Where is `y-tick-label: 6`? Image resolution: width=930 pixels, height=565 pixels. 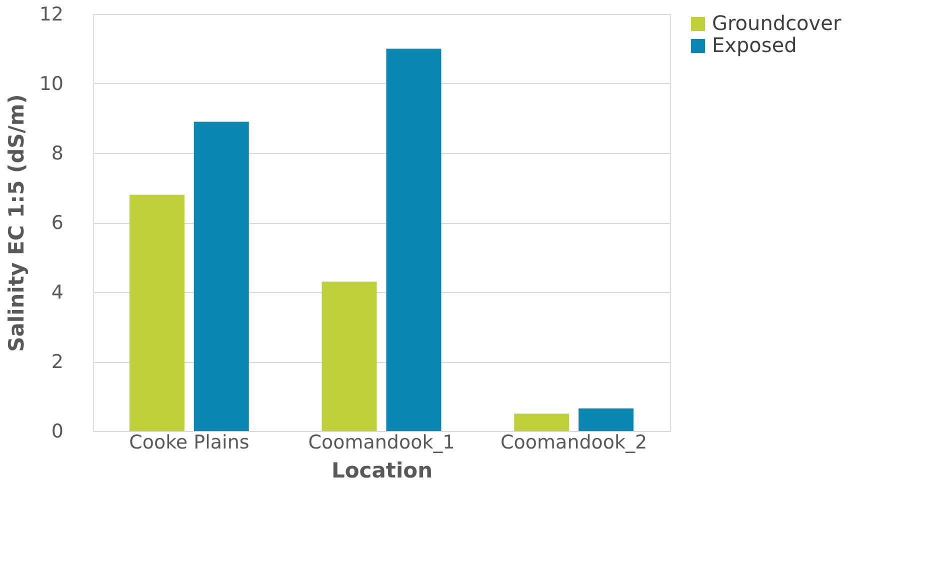 y-tick-label: 6 is located at coordinates (57, 223).